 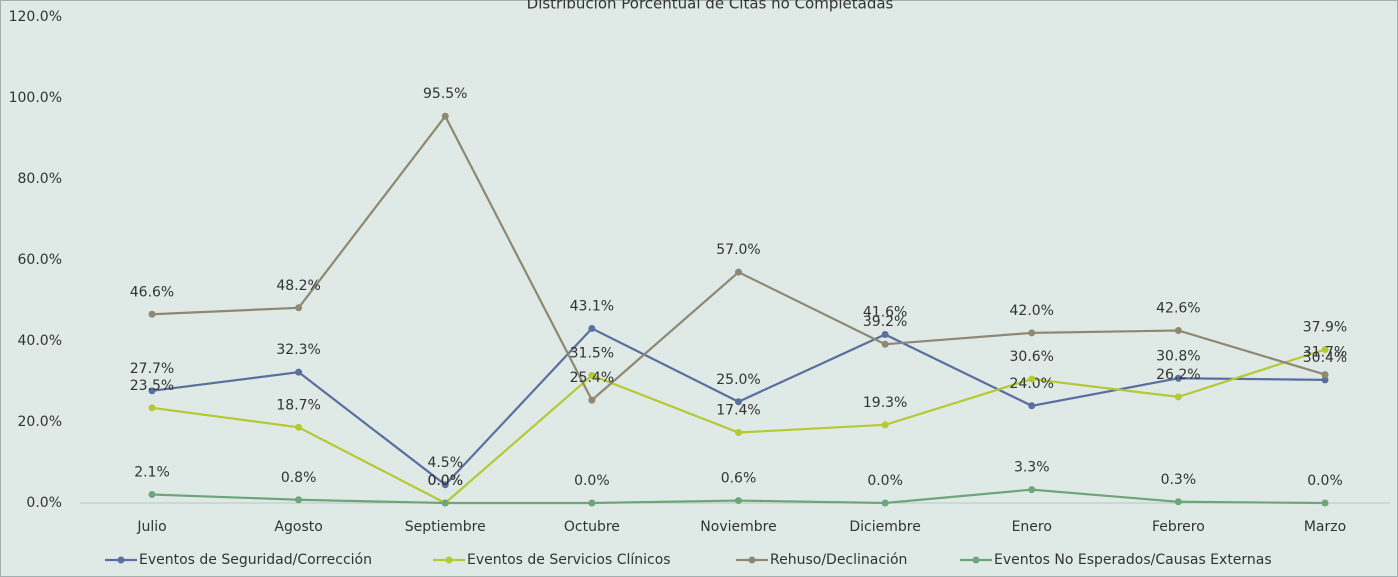 I want to click on data-label: 30.6%, so click(x=1032, y=357).